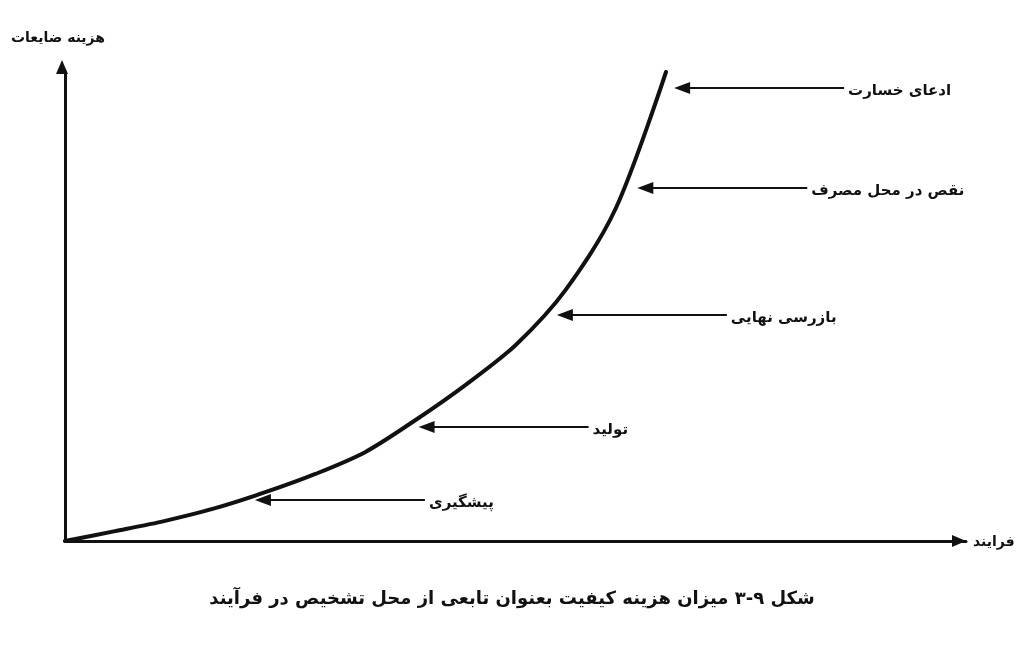  I want to click on text: بازرسی نهایی, so click(783, 316).